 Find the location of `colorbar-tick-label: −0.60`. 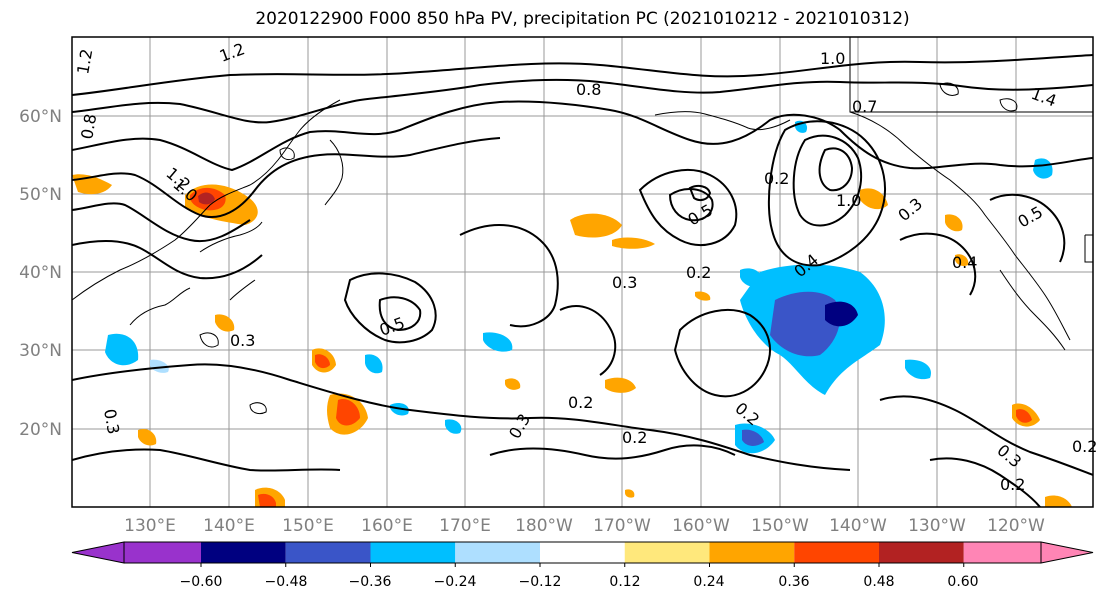

colorbar-tick-label: −0.60 is located at coordinates (201, 582).